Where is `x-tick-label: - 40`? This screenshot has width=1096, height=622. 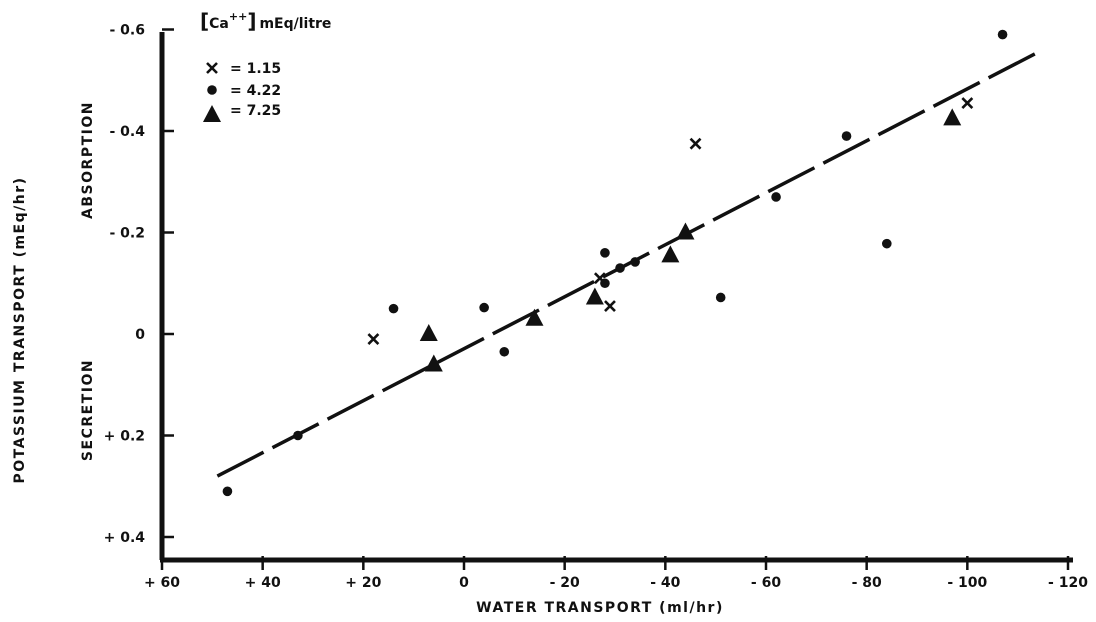
x-tick-label: - 40 is located at coordinates (665, 583).